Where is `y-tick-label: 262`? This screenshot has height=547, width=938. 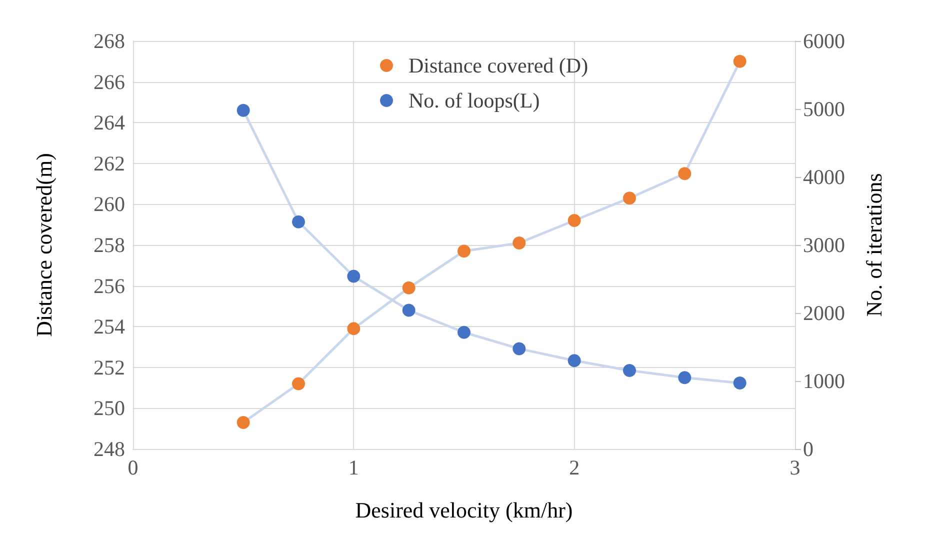
y-tick-label: 262 is located at coordinates (109, 163).